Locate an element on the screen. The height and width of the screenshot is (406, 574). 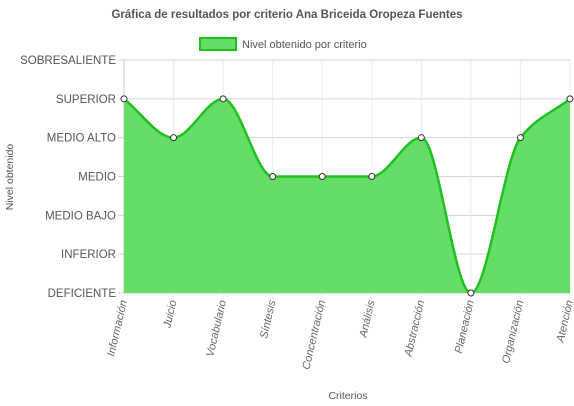
x-tick-label: Juicio is located at coordinates (170, 314).